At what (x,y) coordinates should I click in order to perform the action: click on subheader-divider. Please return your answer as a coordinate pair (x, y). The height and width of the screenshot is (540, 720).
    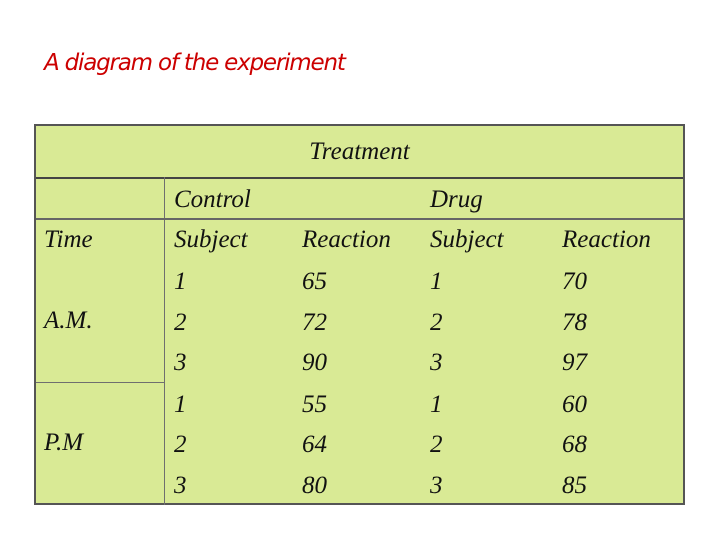
    Looking at the image, I should click on (359, 219).